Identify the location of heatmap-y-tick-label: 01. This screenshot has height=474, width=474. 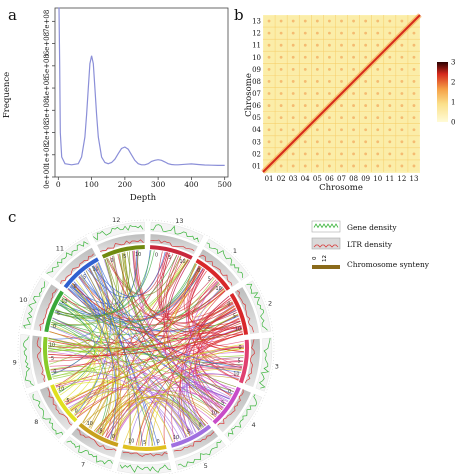
(256, 166).